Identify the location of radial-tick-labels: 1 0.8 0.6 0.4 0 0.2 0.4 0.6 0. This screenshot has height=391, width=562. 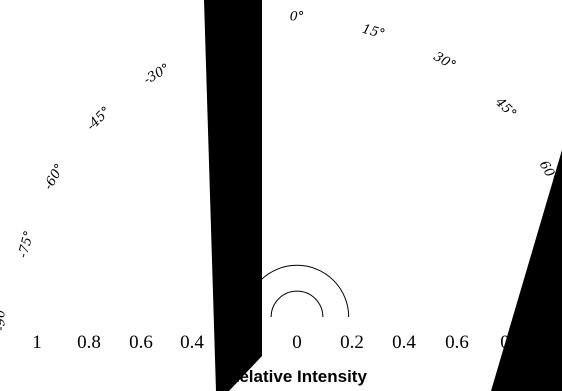
(271, 342).